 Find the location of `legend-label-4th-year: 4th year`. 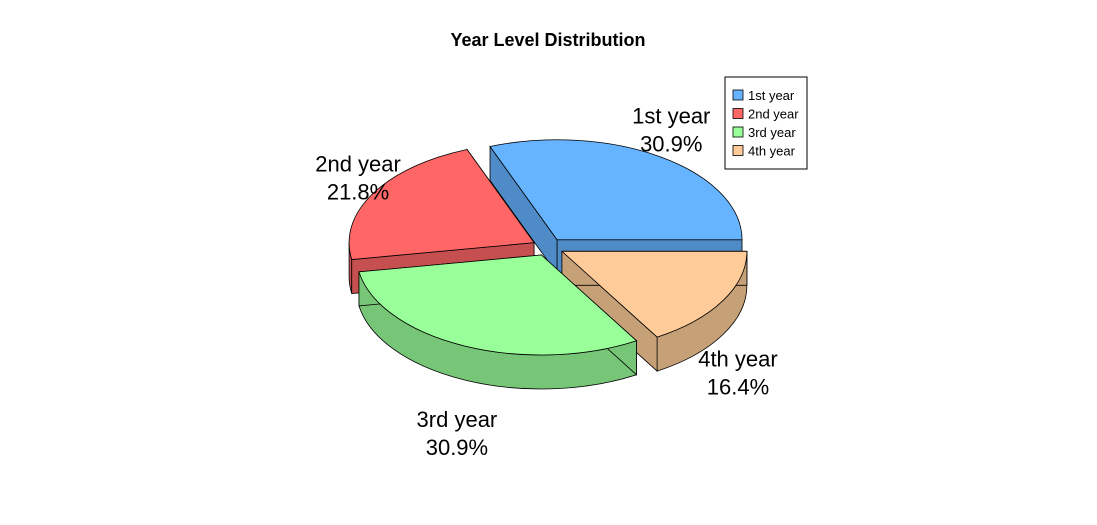

legend-label-4th-year: 4th year is located at coordinates (772, 151).